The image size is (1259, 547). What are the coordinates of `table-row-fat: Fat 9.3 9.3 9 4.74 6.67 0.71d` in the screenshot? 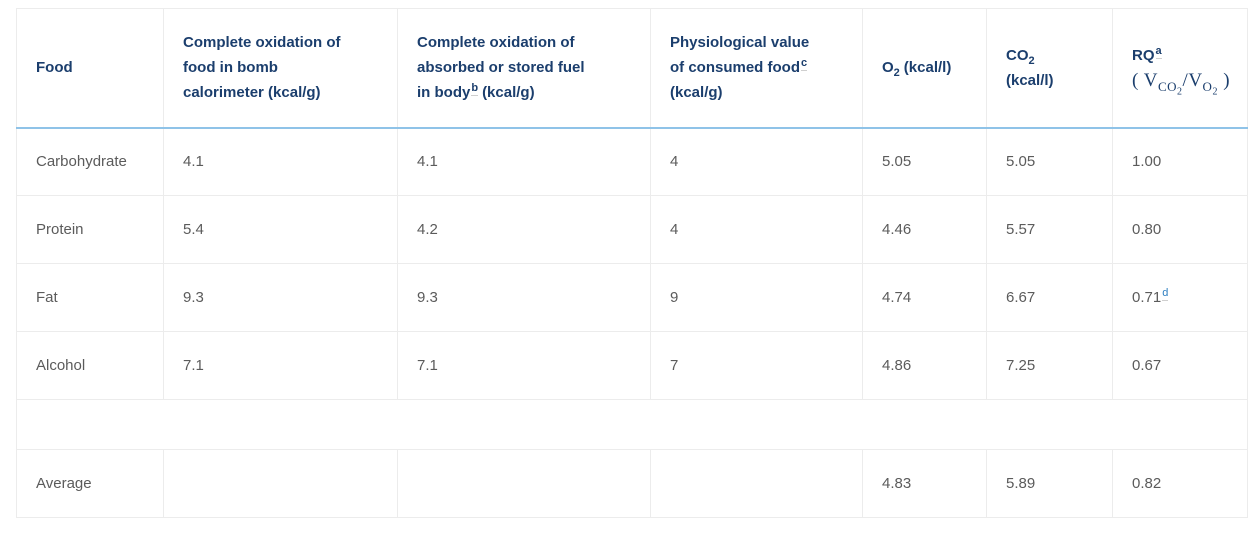 It's located at (632, 297).